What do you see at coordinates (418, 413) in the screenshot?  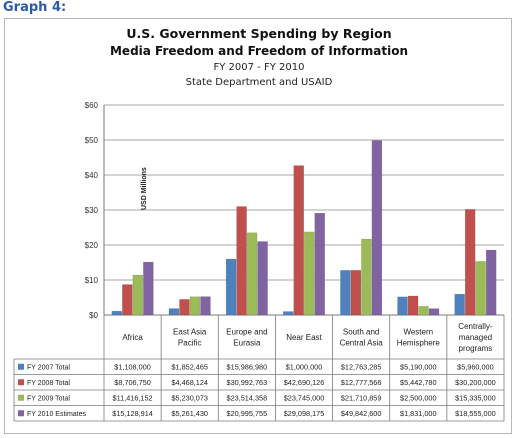 I see `data-label: $1,831,000` at bounding box center [418, 413].